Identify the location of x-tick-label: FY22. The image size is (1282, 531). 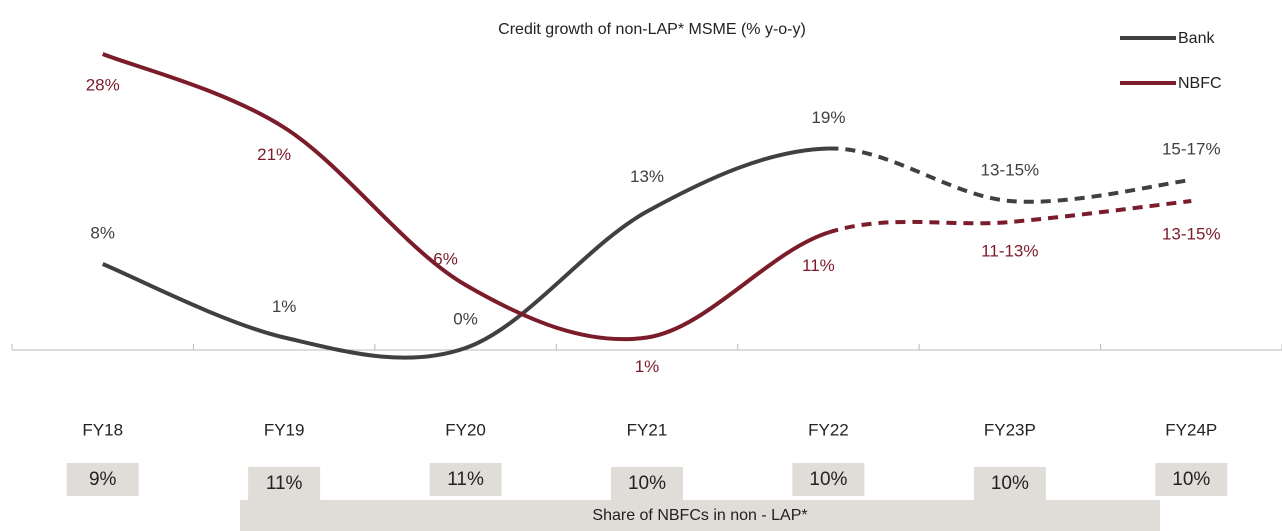
(828, 429).